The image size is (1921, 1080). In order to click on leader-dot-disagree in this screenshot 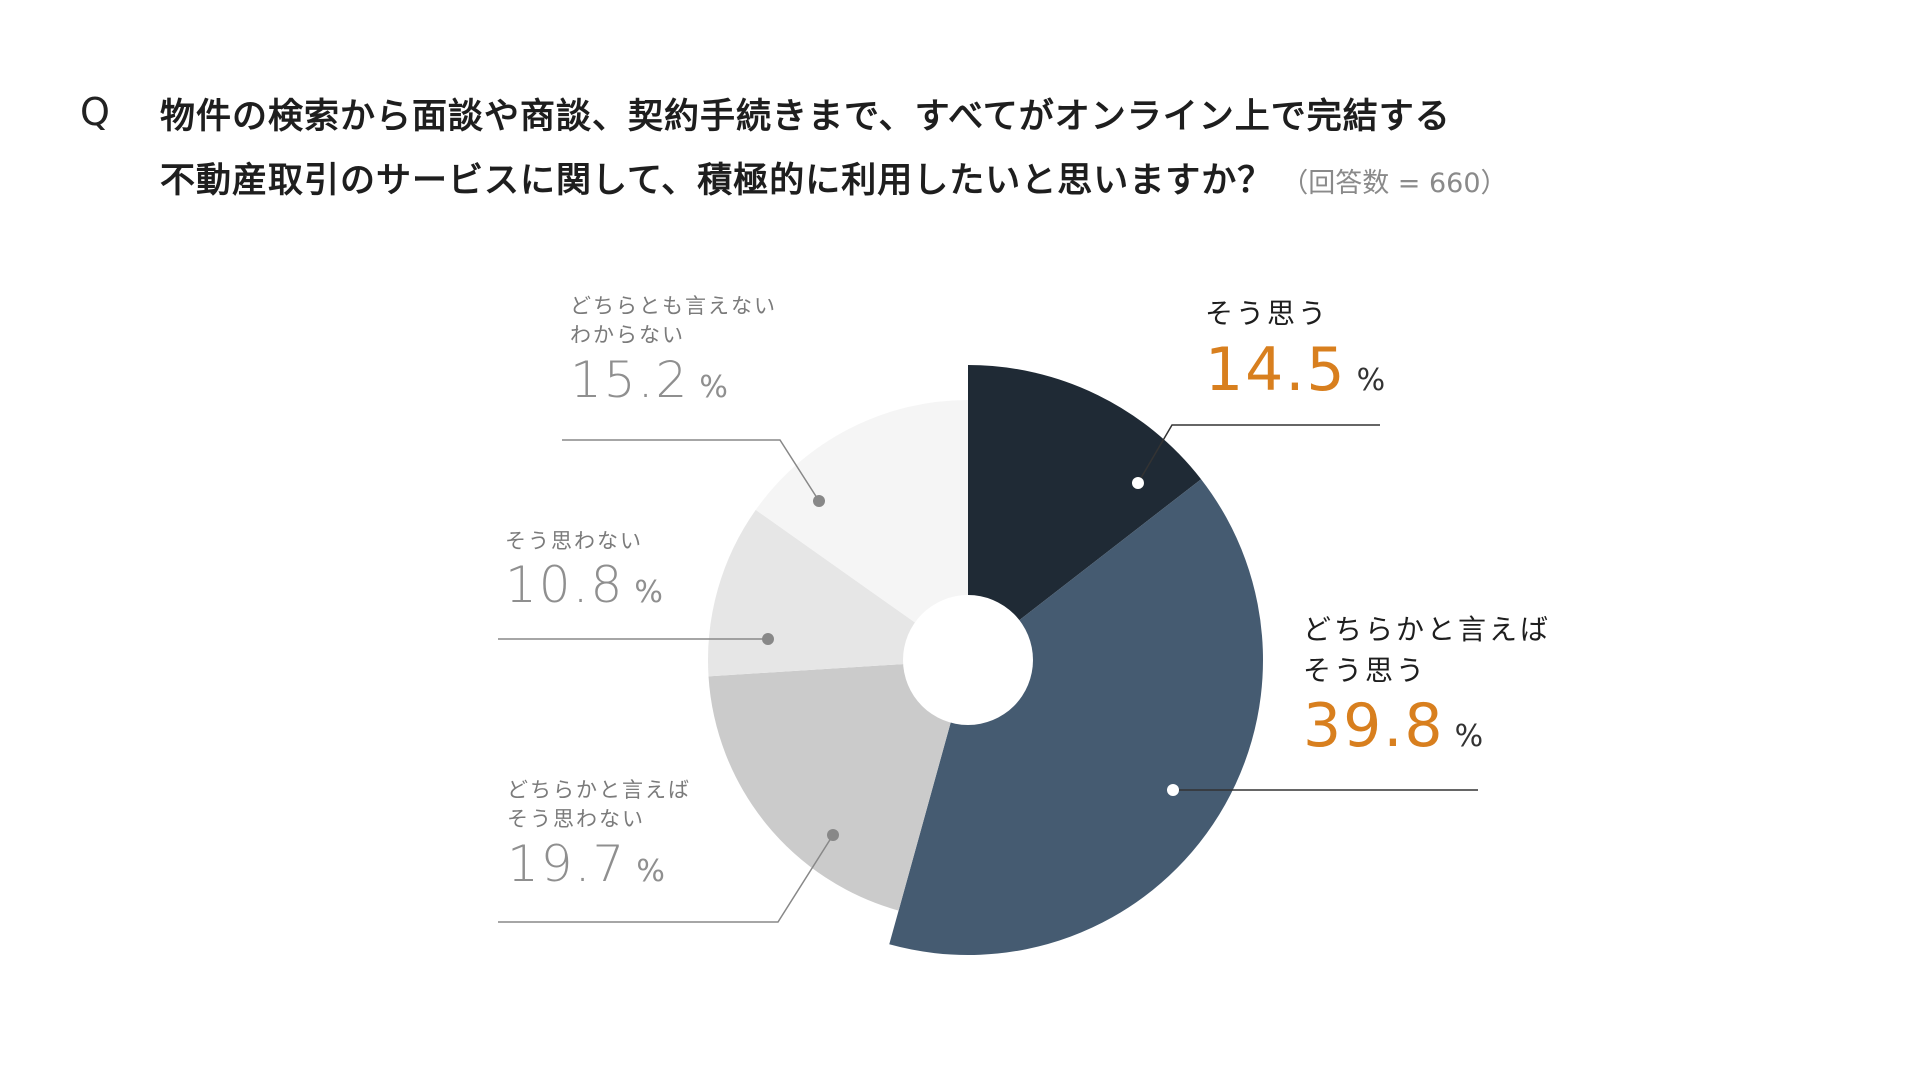, I will do `click(768, 639)`.